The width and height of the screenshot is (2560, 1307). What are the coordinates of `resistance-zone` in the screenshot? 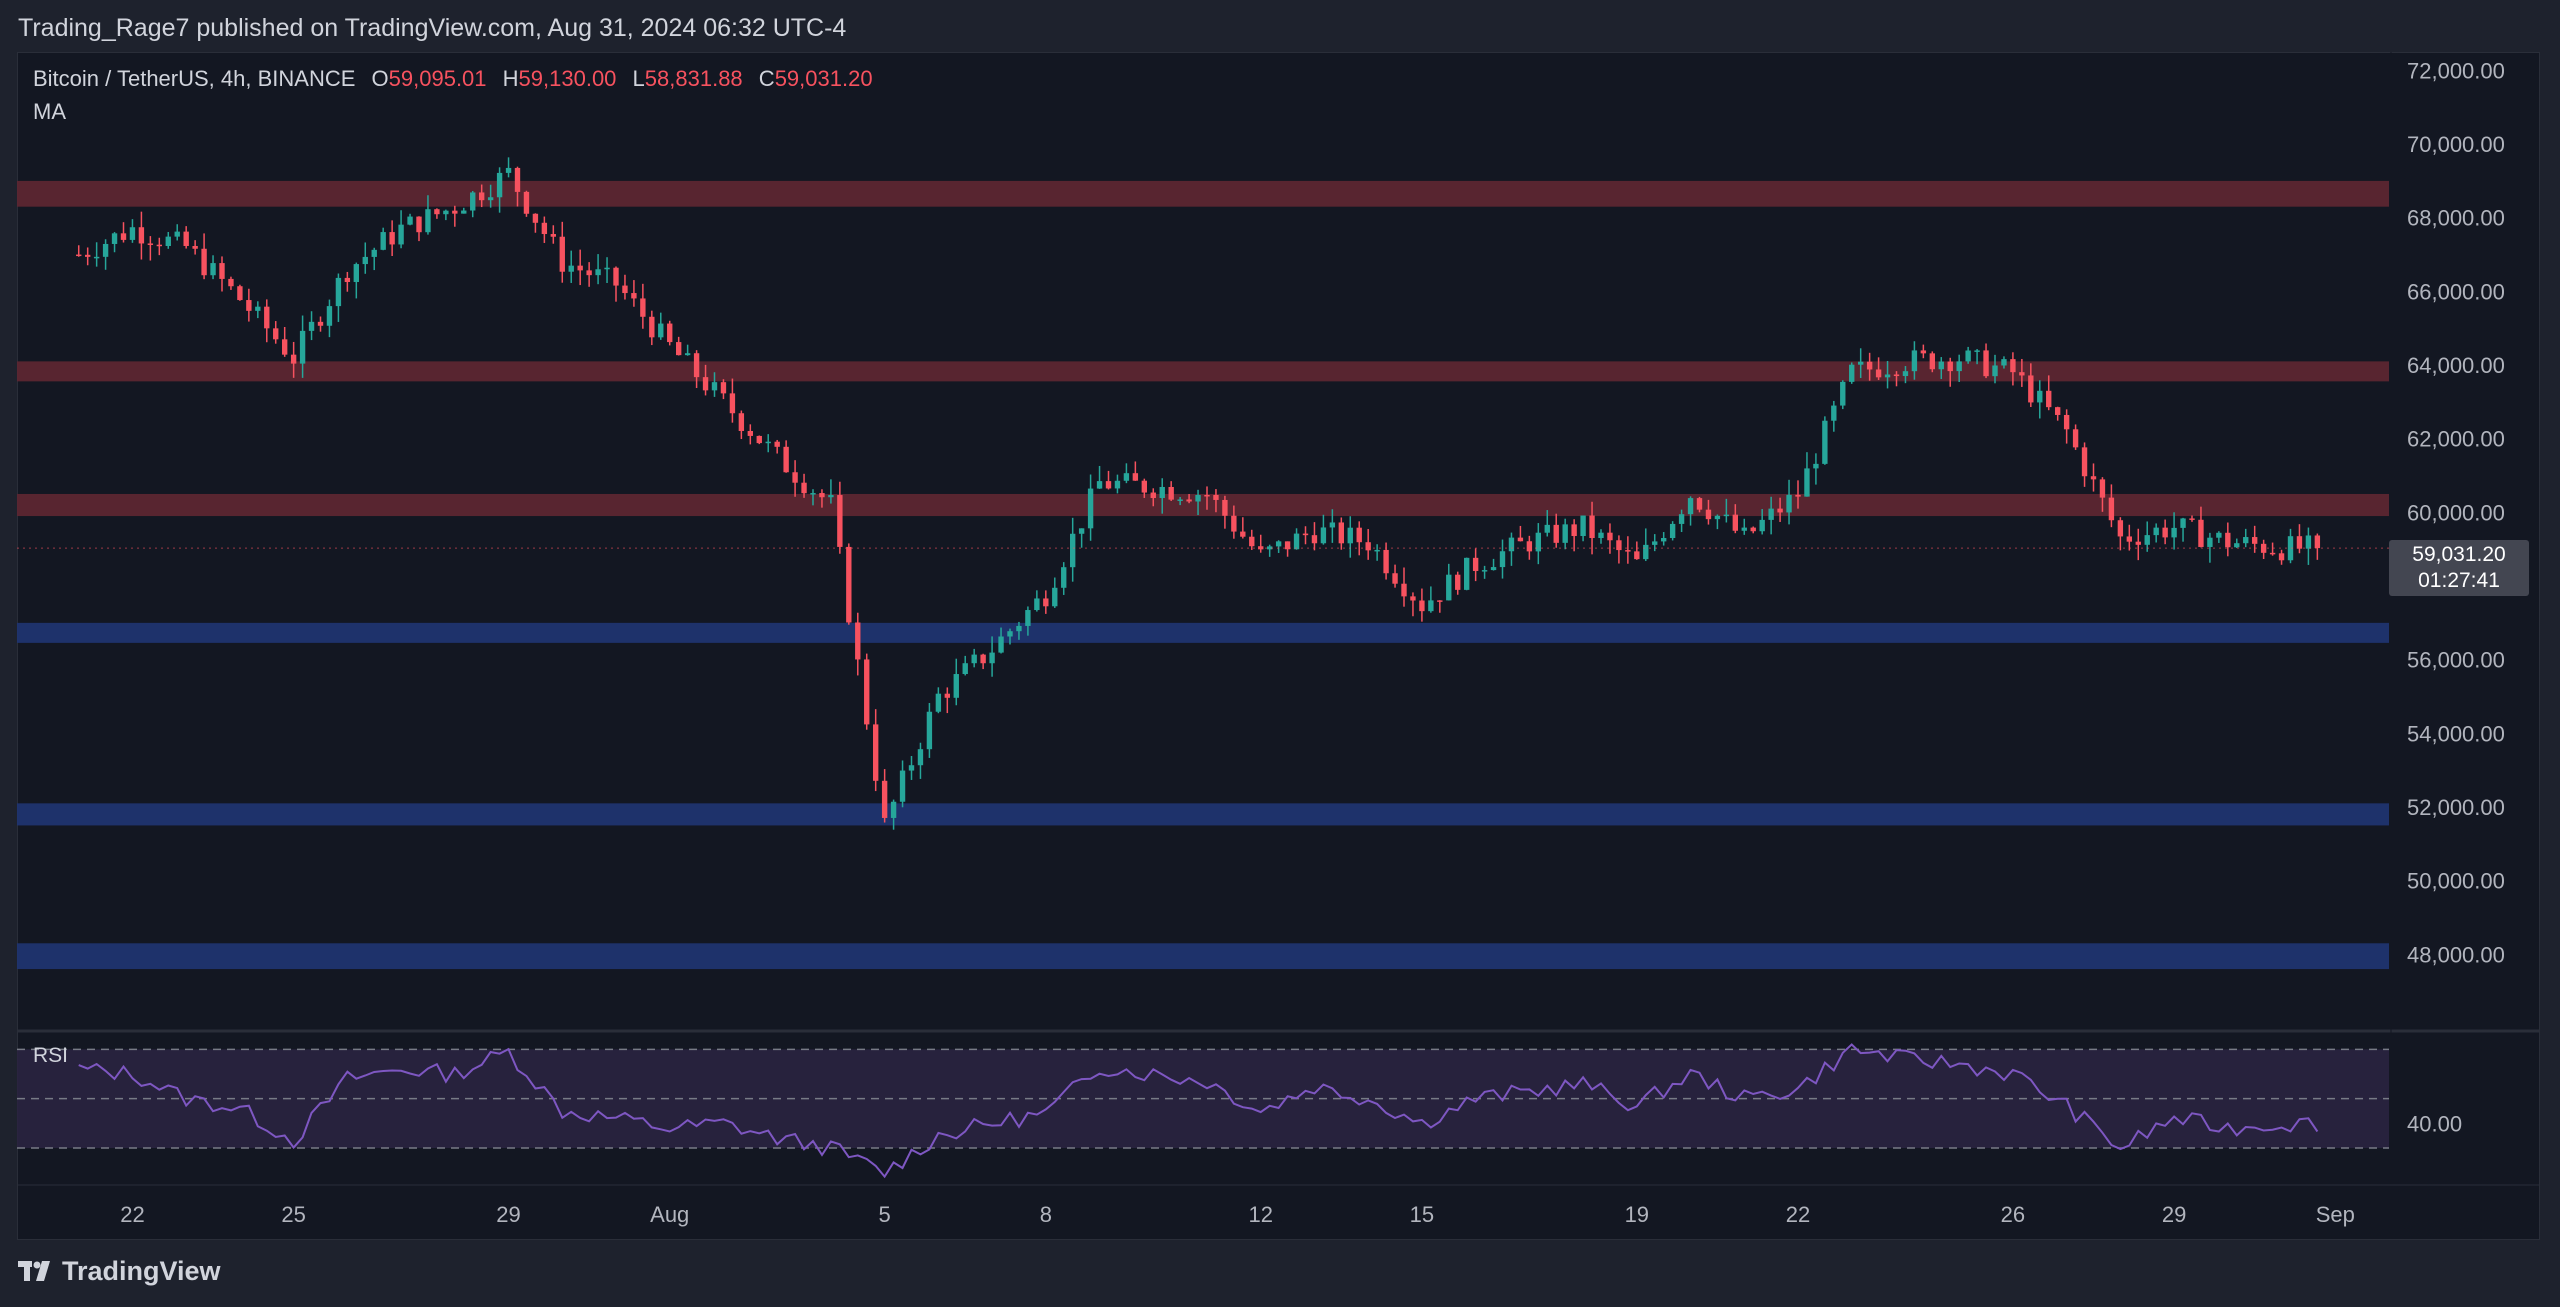 It's located at (1203, 371).